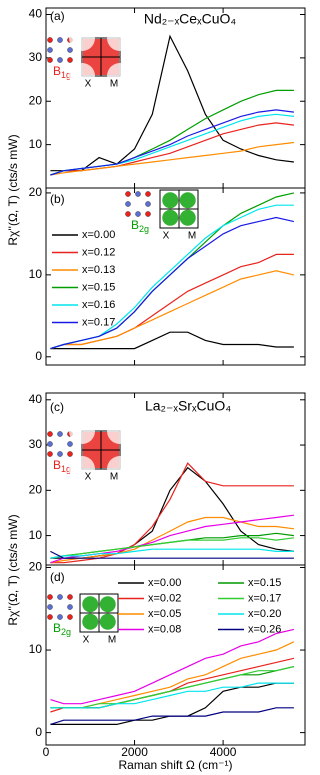  Describe the element at coordinates (223, 752) in the screenshot. I see `x-tick-label: 4000` at that location.